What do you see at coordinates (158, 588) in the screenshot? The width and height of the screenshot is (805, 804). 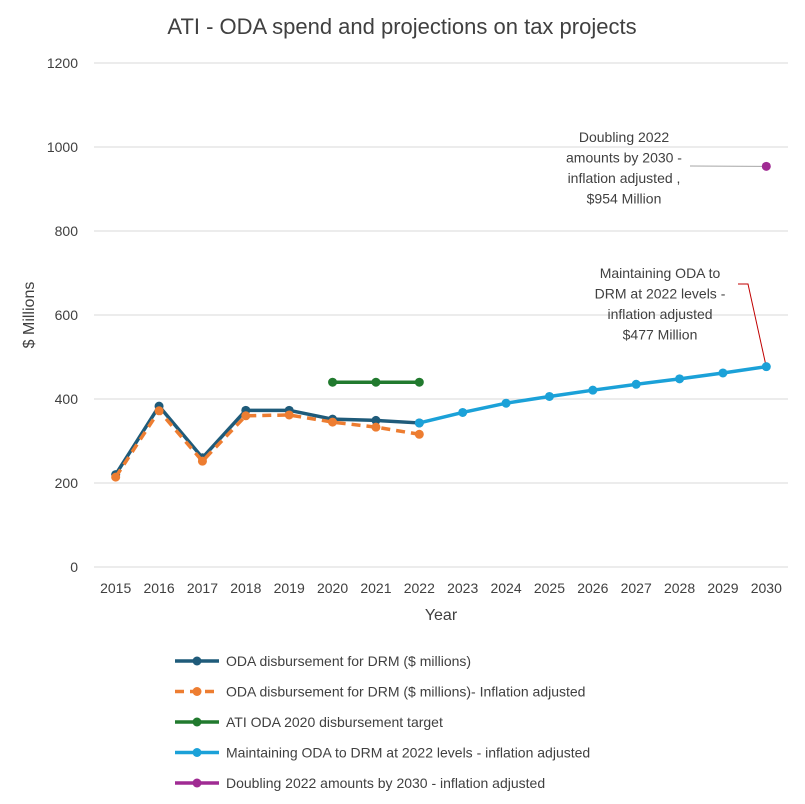 I see `x-tick-label: 2016` at bounding box center [158, 588].